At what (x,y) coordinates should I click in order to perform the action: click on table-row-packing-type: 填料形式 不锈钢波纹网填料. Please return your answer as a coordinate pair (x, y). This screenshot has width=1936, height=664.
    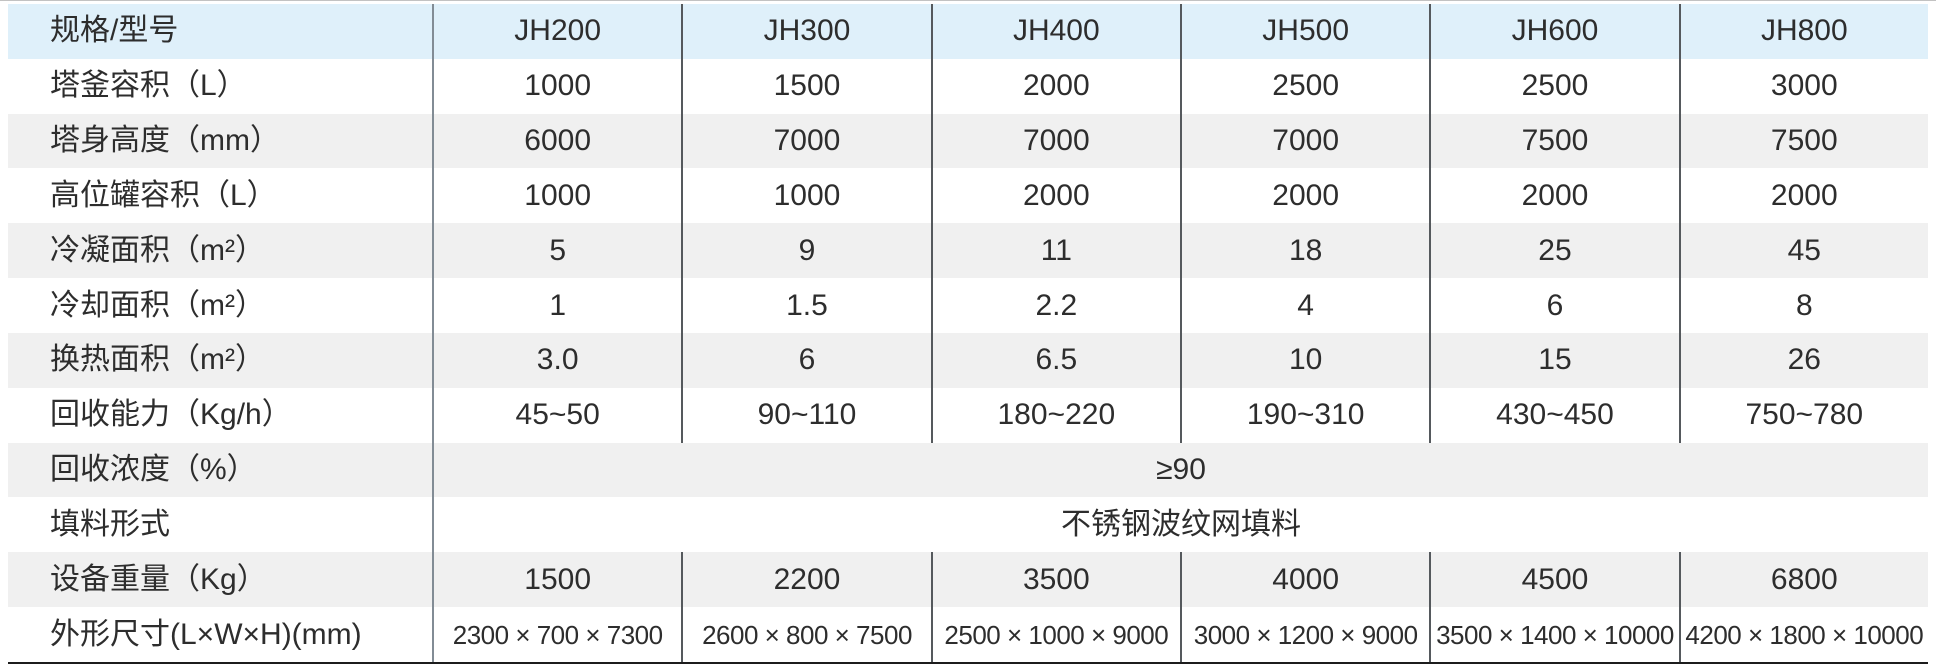
    Looking at the image, I should click on (968, 525).